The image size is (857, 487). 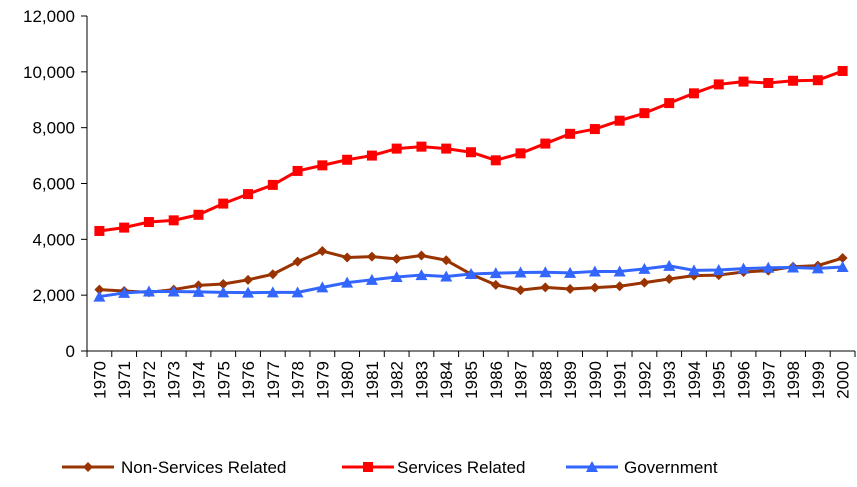 What do you see at coordinates (694, 380) in the screenshot?
I see `x-tick-label: 1994` at bounding box center [694, 380].